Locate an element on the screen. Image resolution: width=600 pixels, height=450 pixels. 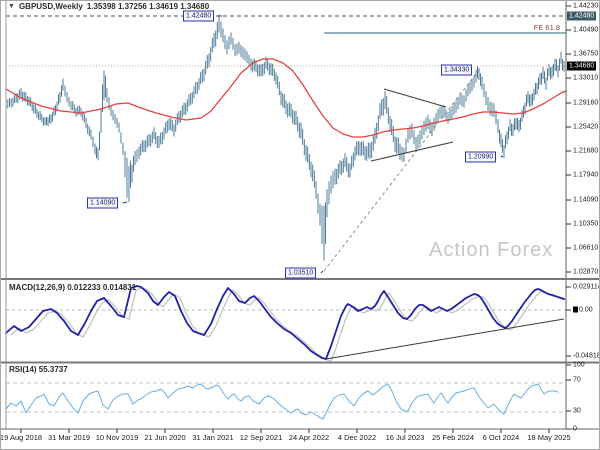
date-label: 31 Jan 2021 is located at coordinates (213, 437).